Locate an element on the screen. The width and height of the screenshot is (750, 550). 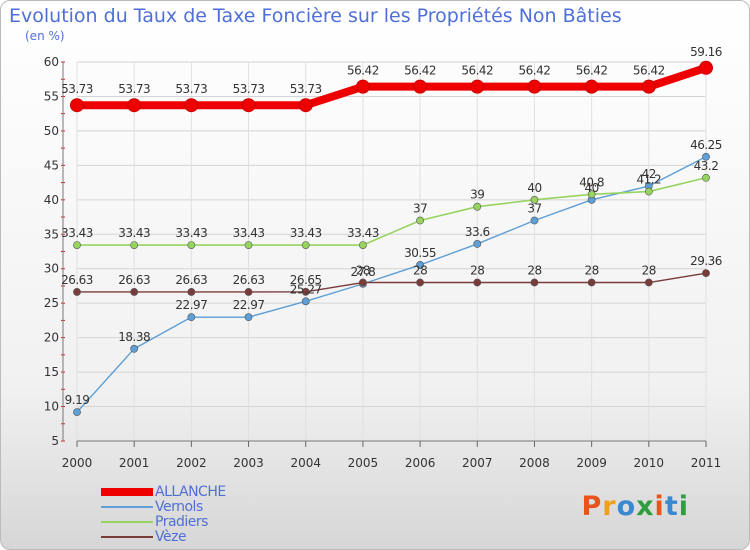
logo-letter: r is located at coordinates (609, 506).